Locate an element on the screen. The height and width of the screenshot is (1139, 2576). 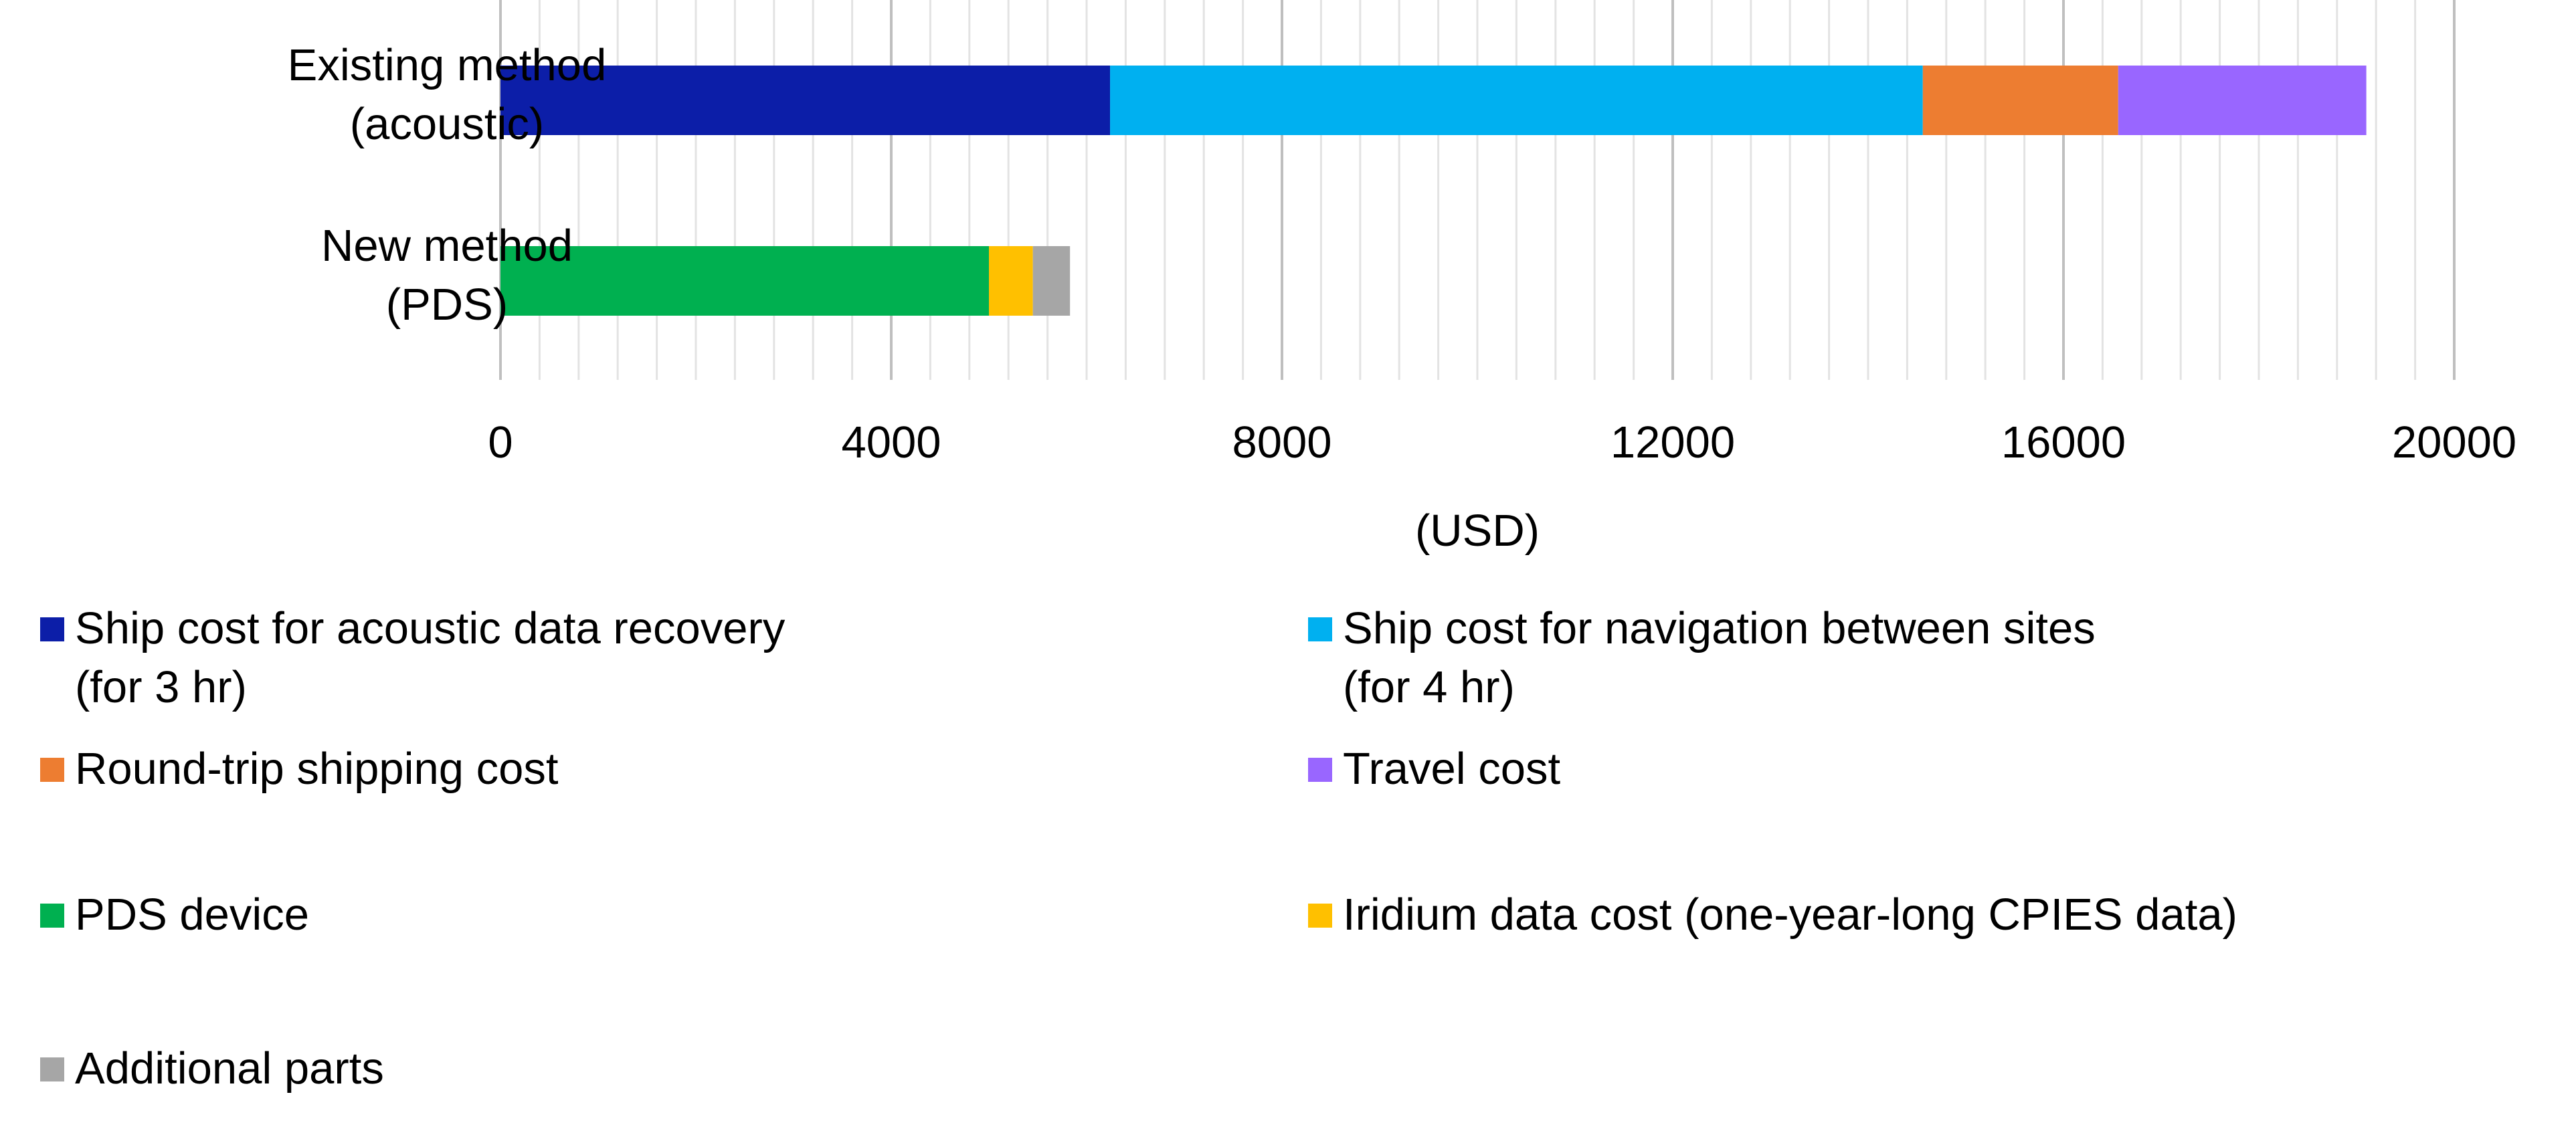
x-tick-label: 0 is located at coordinates (500, 442).